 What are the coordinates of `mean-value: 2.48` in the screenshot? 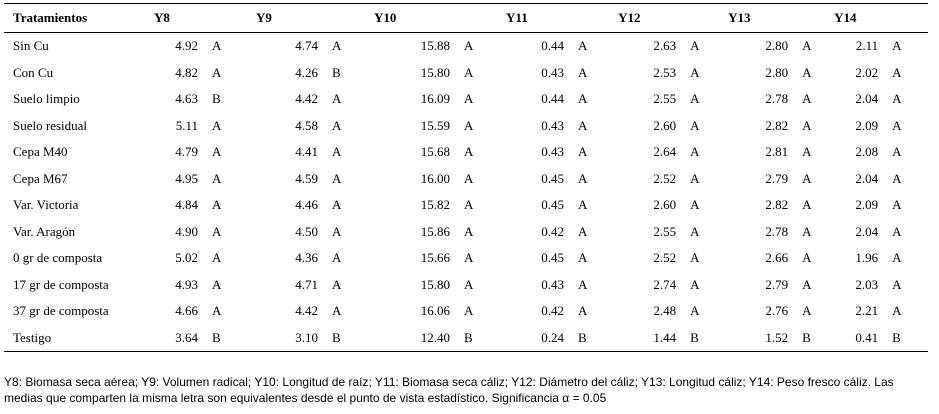 It's located at (665, 311).